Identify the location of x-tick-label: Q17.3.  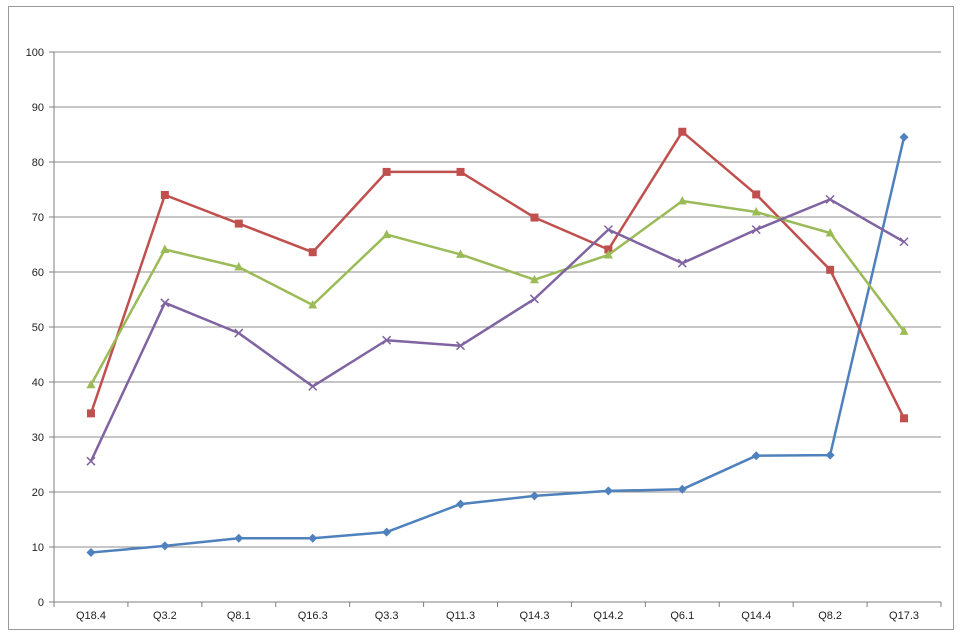
(904, 616).